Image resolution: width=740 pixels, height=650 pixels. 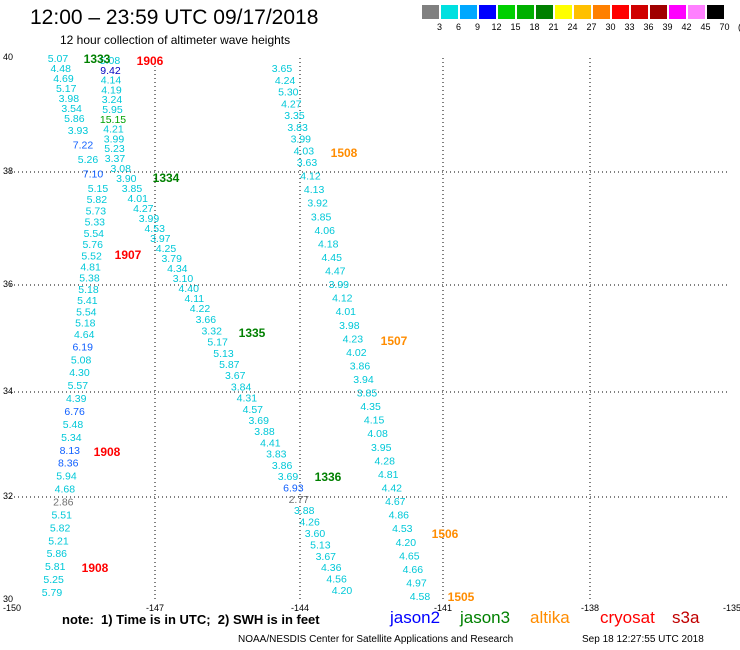 I want to click on x-tick-label: -150, so click(x=12, y=608).